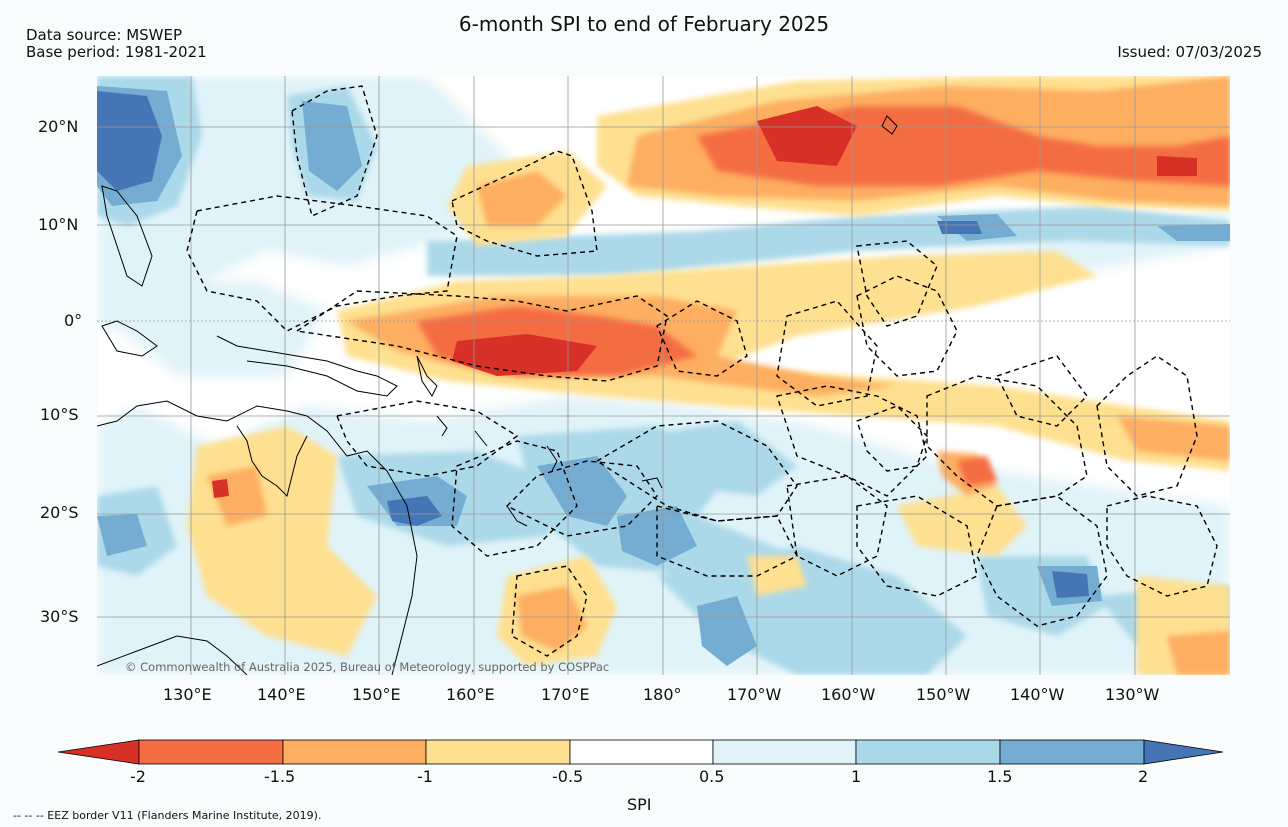  I want to click on map-title: 6-month SPI to end of February 2025, so click(644, 24).